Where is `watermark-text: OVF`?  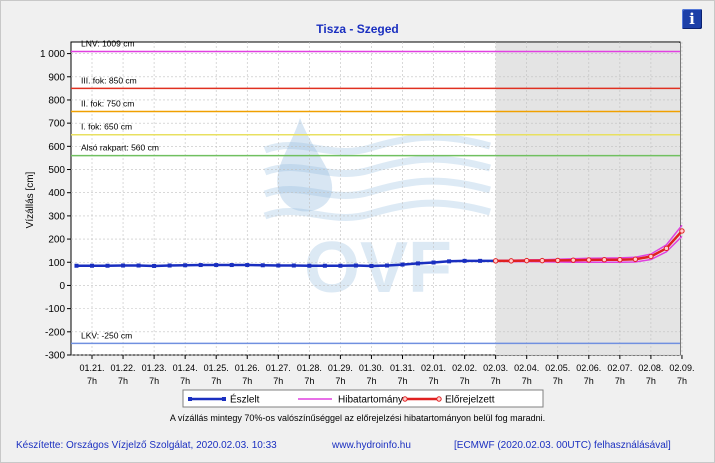
watermark-text: OVF is located at coordinates (378, 268).